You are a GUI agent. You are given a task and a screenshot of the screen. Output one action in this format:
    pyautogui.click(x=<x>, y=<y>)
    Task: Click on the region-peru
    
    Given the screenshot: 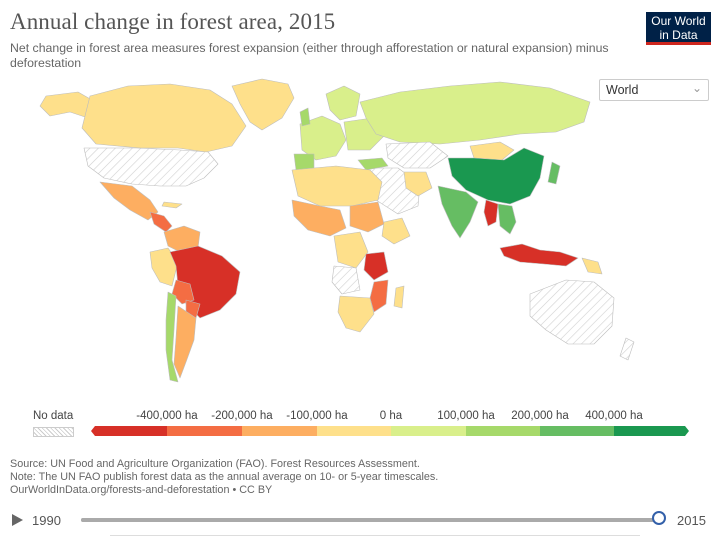 What is the action you would take?
    pyautogui.click(x=164, y=267)
    